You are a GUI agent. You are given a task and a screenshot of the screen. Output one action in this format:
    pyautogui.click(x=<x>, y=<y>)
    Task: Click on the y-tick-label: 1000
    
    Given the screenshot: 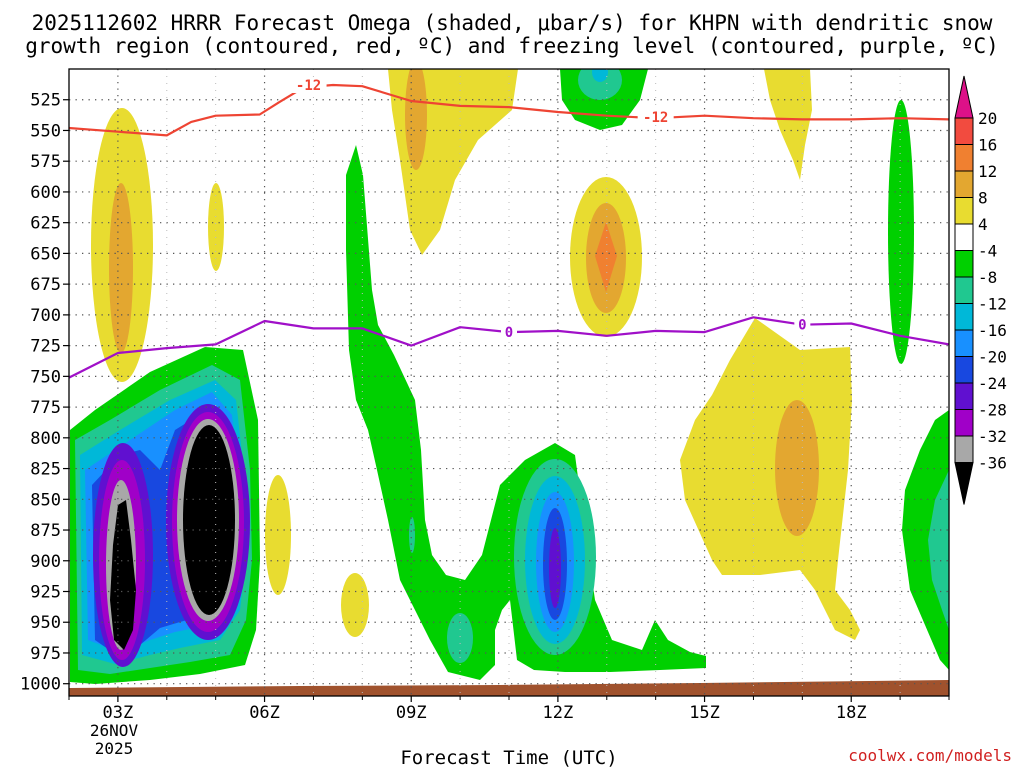 What is the action you would take?
    pyautogui.click(x=40, y=685)
    